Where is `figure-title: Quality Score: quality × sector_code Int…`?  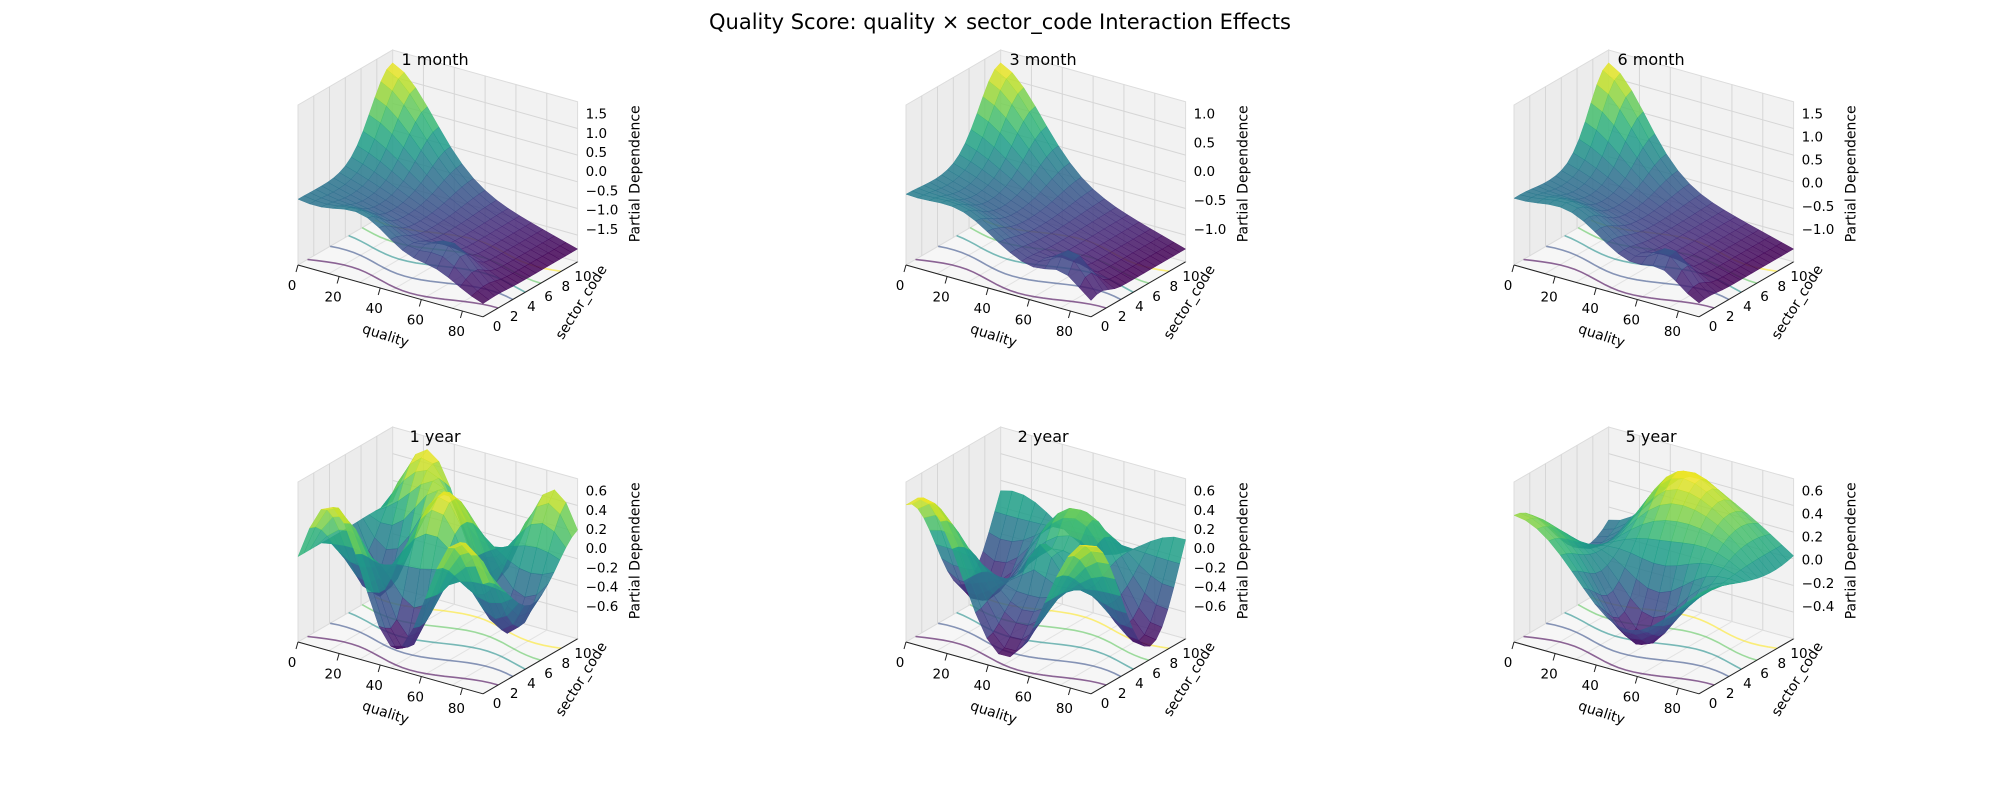 figure-title: Quality Score: quality × sector_code Int… is located at coordinates (1000, 22).